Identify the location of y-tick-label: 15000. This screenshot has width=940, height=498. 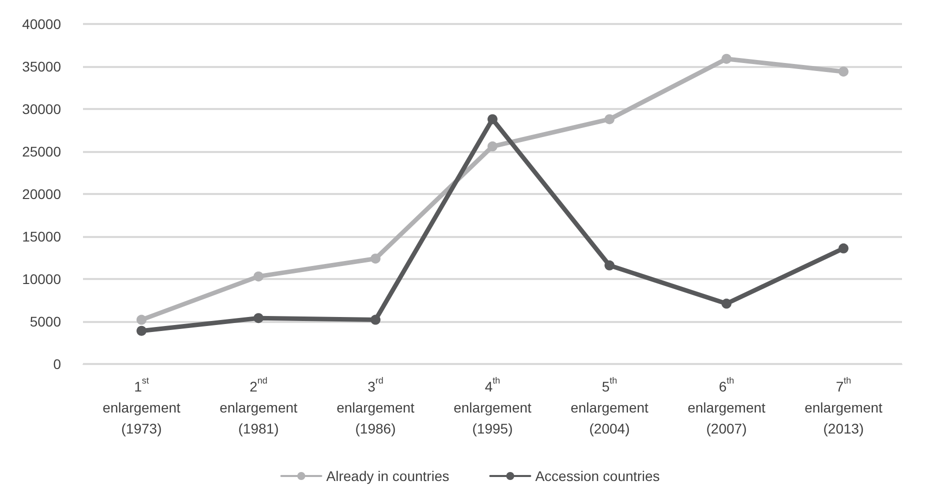
(42, 236).